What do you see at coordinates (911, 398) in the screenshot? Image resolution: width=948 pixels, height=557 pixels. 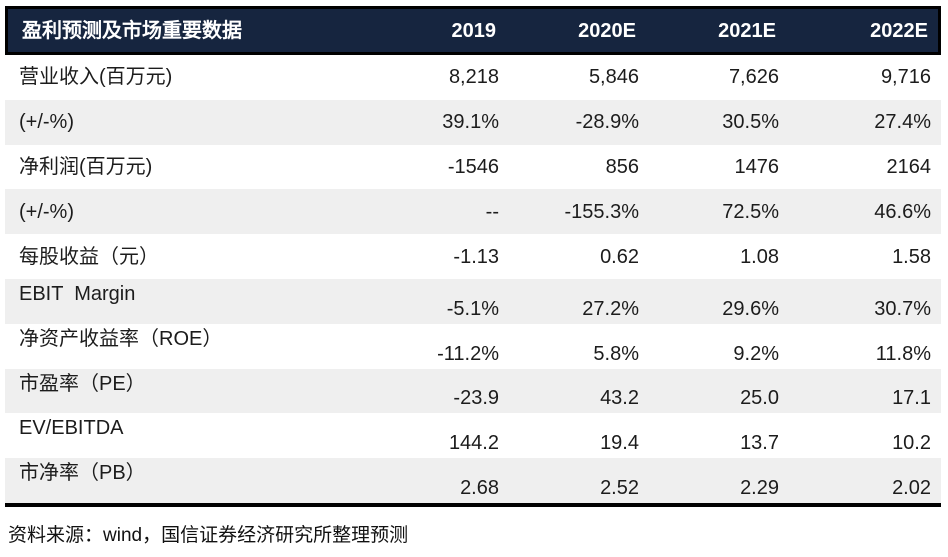 I see `cell-value: 17.1` at bounding box center [911, 398].